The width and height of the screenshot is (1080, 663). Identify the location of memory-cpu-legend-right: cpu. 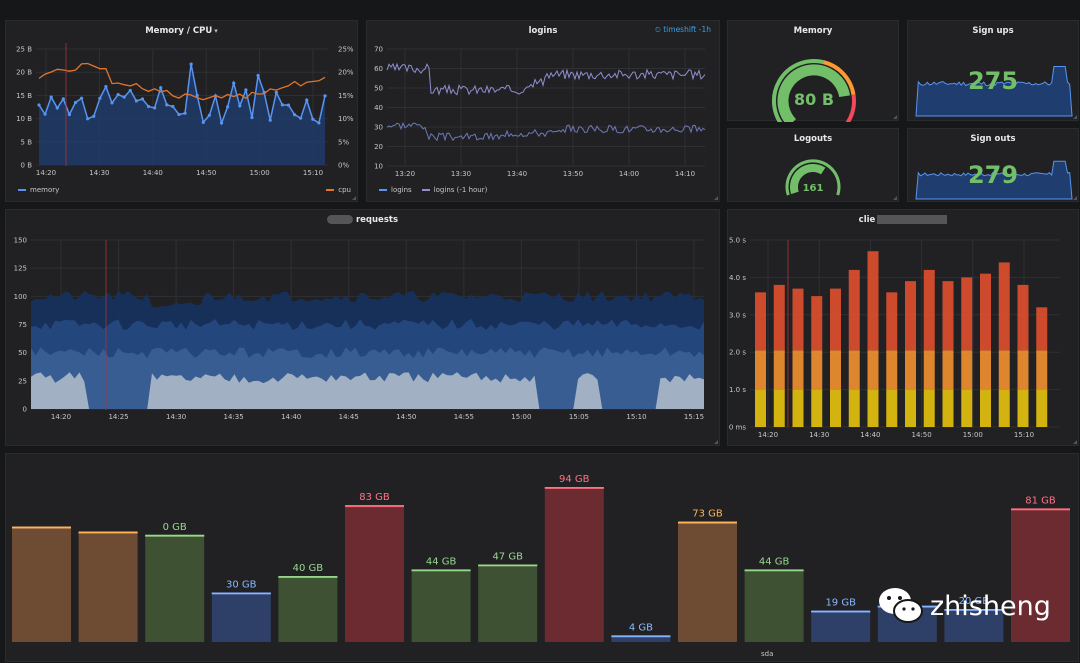
(338, 190).